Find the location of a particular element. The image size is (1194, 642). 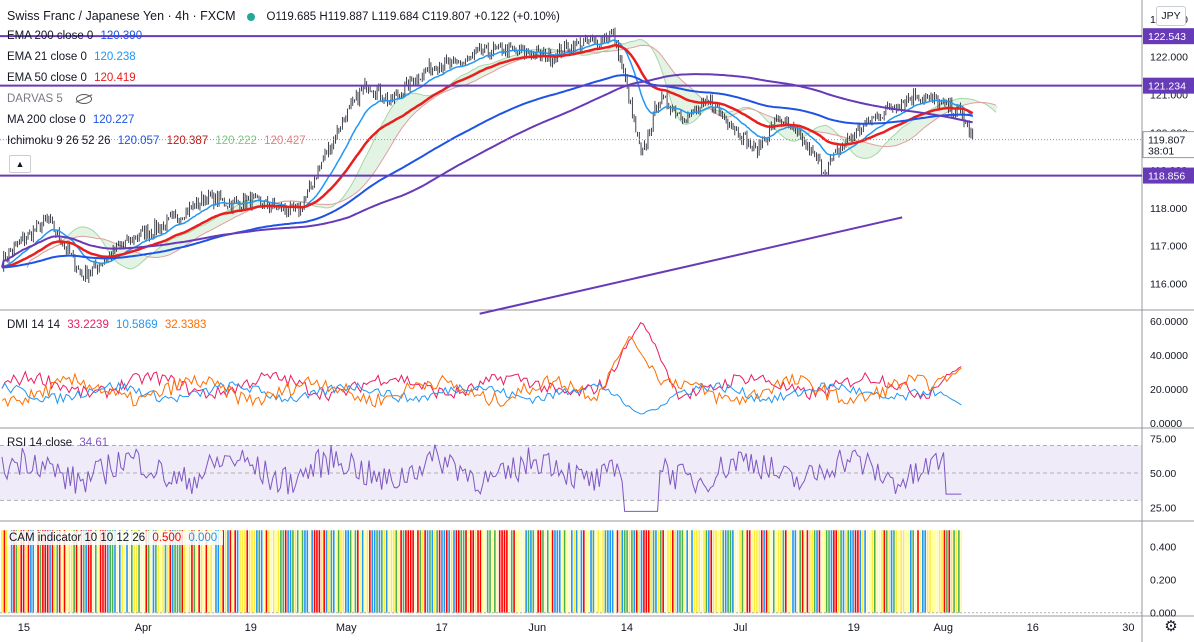

legend-value: 32.3383 is located at coordinates (185, 325).